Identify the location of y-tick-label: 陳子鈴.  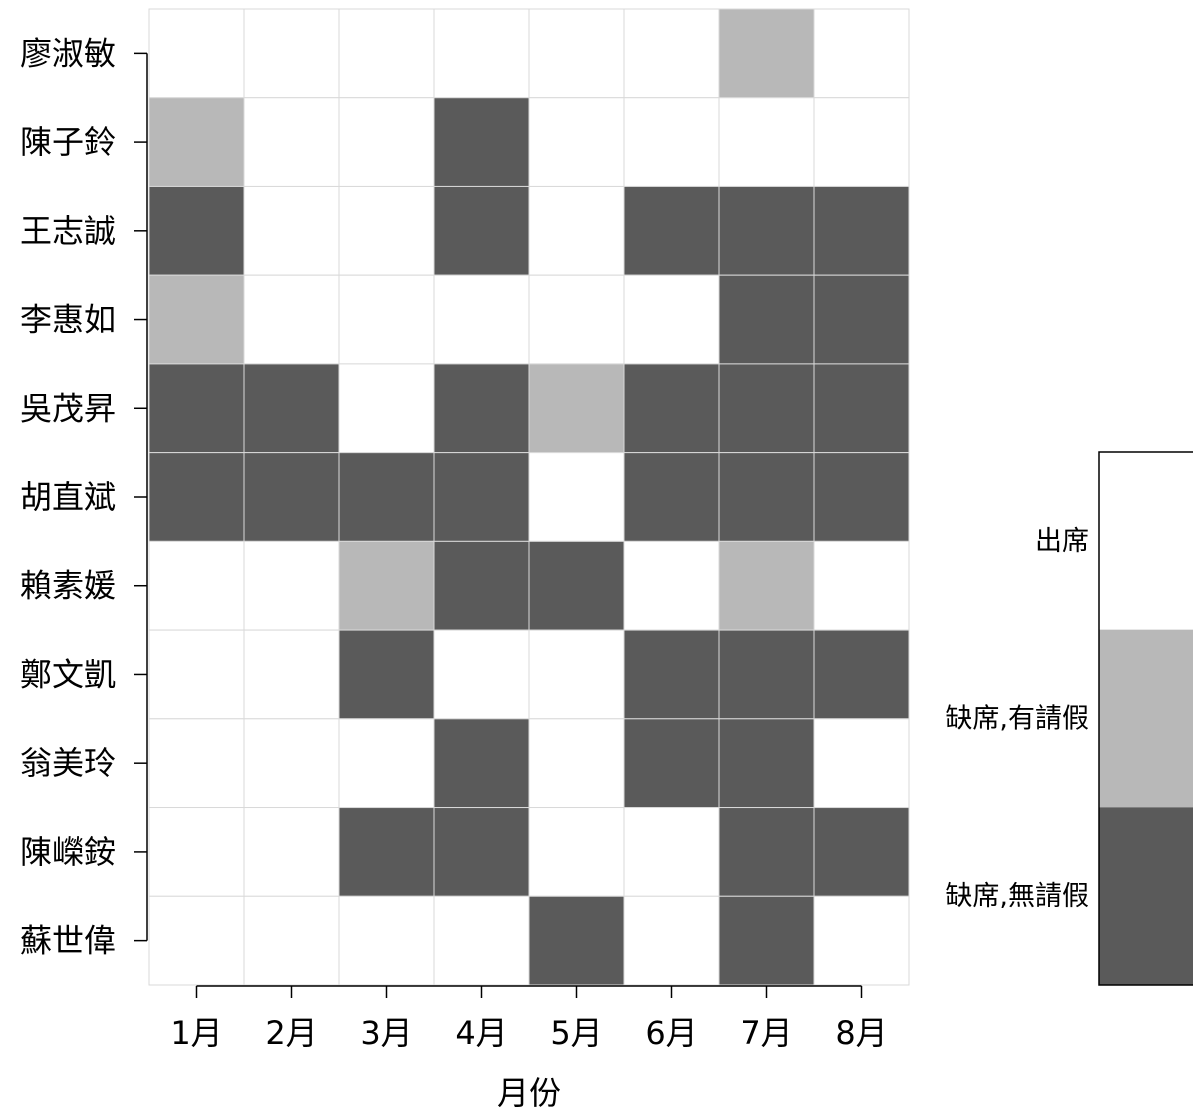
(68, 142).